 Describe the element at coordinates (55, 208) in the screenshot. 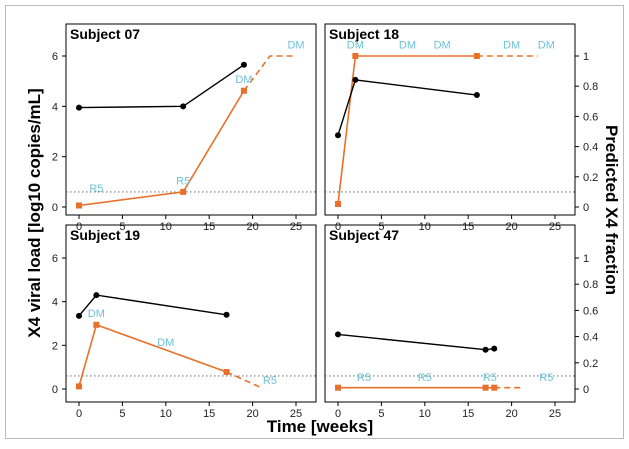

I see `panel-1-ytick-label-0: 0` at that location.